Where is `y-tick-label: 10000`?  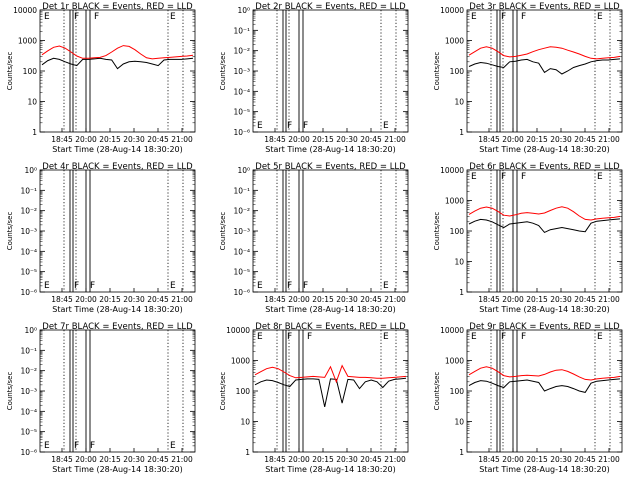
y-tick-label: 10000 is located at coordinates (452, 330).